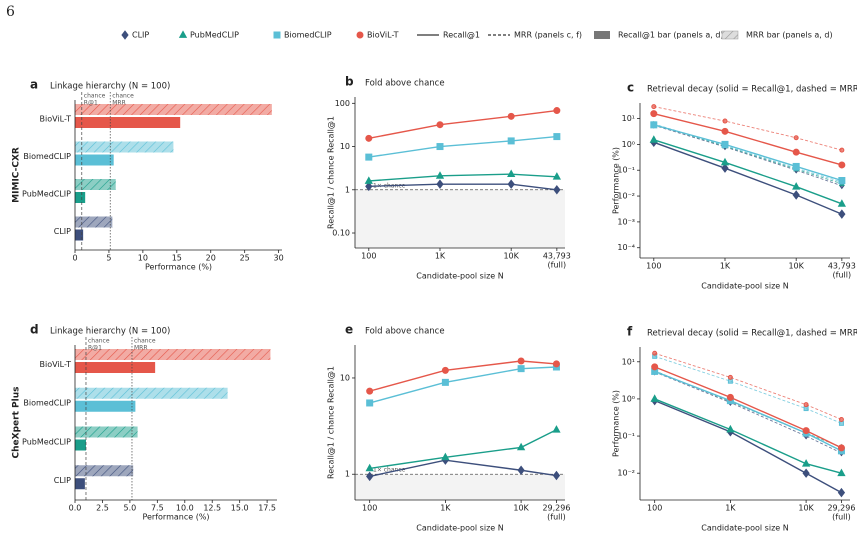 The width and height of the screenshot is (857, 537). I want to click on chance-sublabel: R@1, so click(95, 348).